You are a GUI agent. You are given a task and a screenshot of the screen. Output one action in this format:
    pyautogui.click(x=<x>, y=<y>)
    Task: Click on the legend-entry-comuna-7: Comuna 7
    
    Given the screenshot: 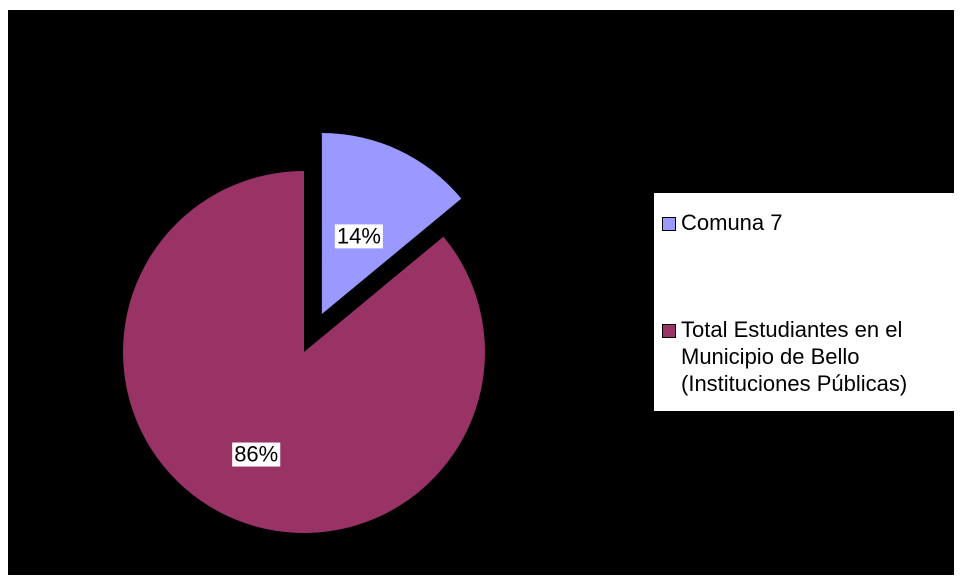 What is the action you would take?
    pyautogui.click(x=722, y=222)
    